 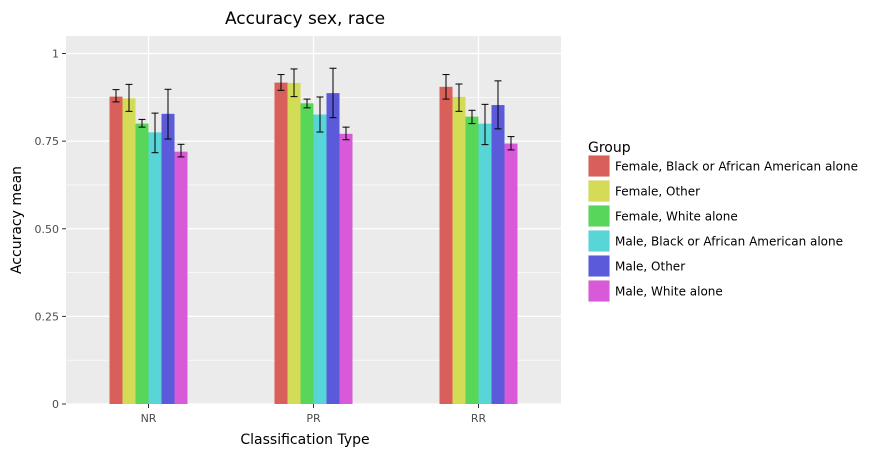 I want to click on legend-label: Male, Other, so click(x=650, y=267).